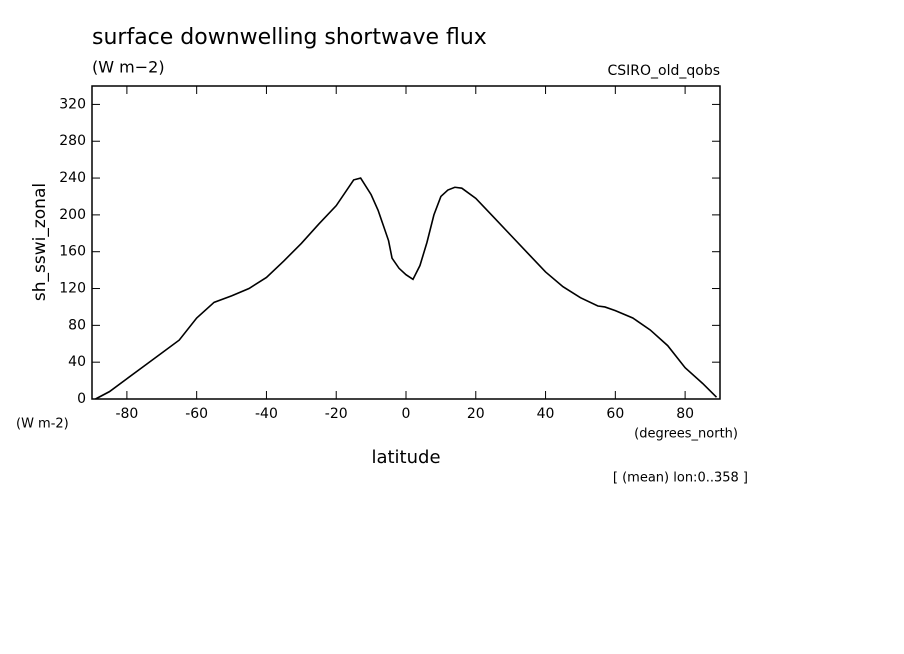 This screenshot has height=654, width=904. Describe the element at coordinates (72, 141) in the screenshot. I see `y-tick-label: 280` at that location.